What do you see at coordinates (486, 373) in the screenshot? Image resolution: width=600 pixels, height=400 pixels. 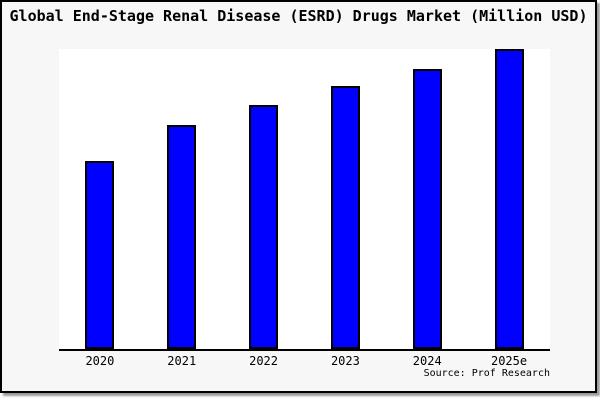 I see `source-note: Source: Prof Research` at bounding box center [486, 373].